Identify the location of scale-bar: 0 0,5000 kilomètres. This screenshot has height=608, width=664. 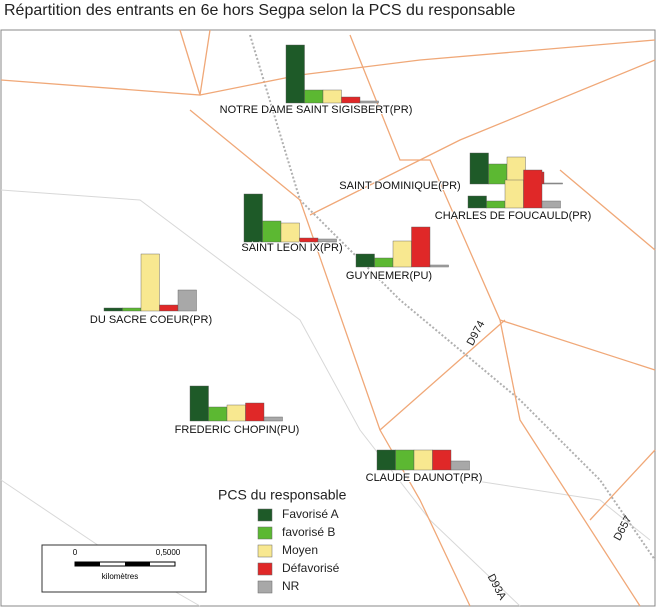
(124, 568).